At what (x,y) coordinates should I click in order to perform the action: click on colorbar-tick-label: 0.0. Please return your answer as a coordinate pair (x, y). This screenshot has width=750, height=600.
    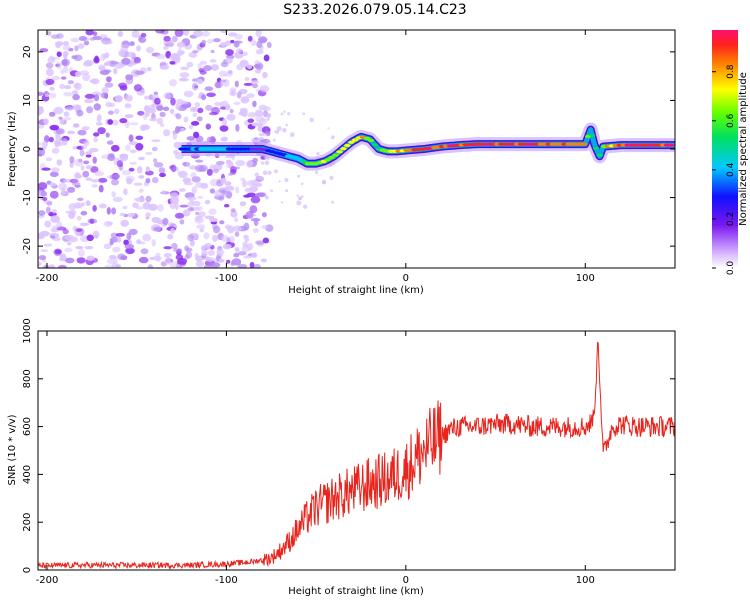
    Looking at the image, I should click on (731, 268).